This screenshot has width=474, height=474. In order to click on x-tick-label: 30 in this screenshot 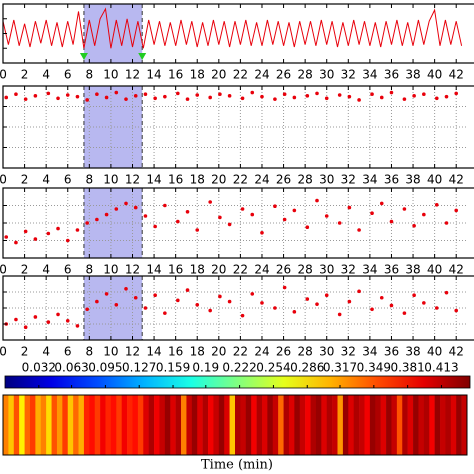, I will do `click(326, 270)`.